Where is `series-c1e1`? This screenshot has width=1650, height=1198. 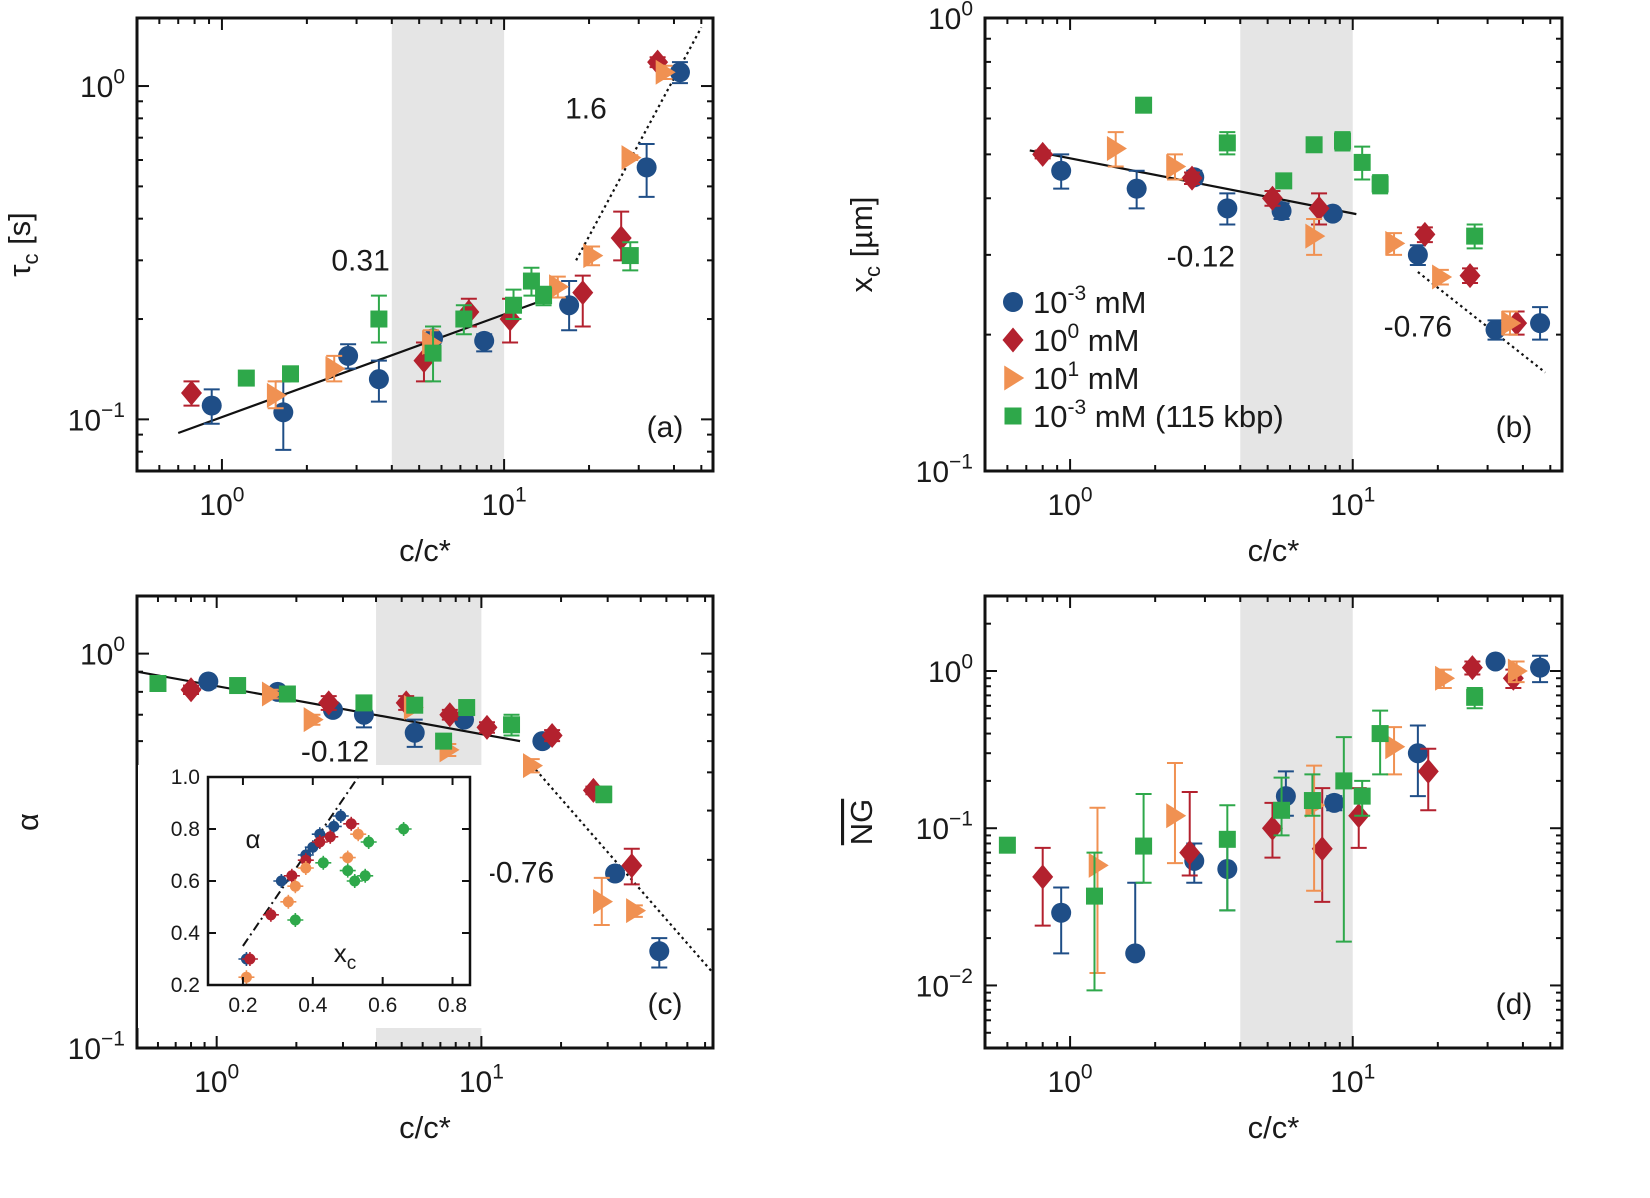
series-c1e1 is located at coordinates (1314, 233).